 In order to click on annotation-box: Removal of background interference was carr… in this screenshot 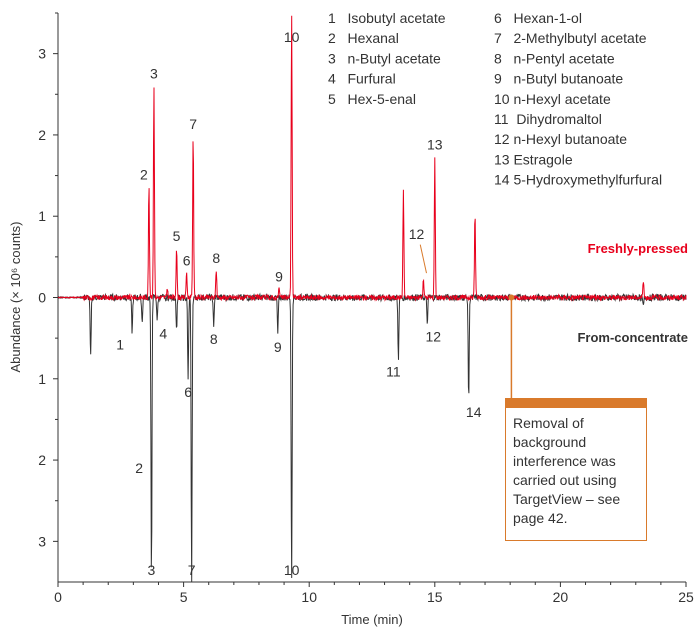, I will do `click(576, 469)`.